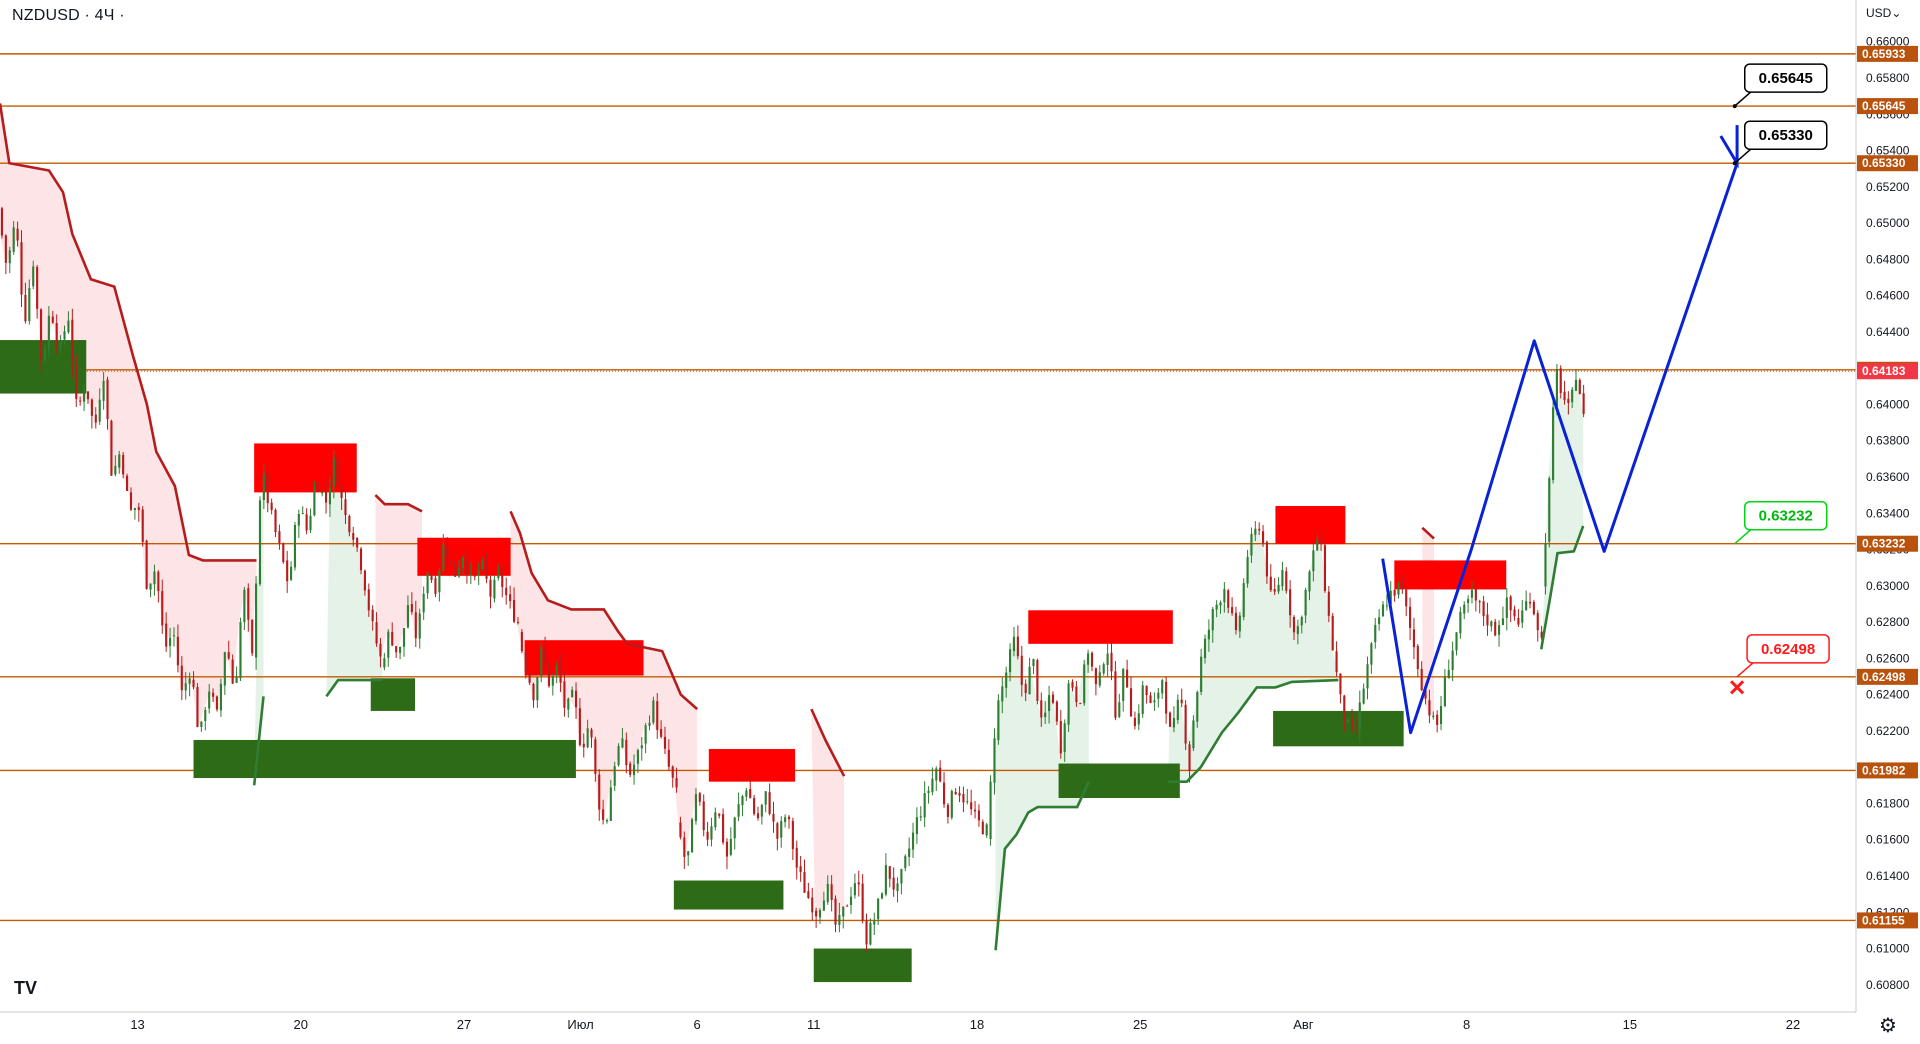 This screenshot has height=1044, width=1920. I want to click on callout-0.65330: 0.65330, so click(1780, 143).